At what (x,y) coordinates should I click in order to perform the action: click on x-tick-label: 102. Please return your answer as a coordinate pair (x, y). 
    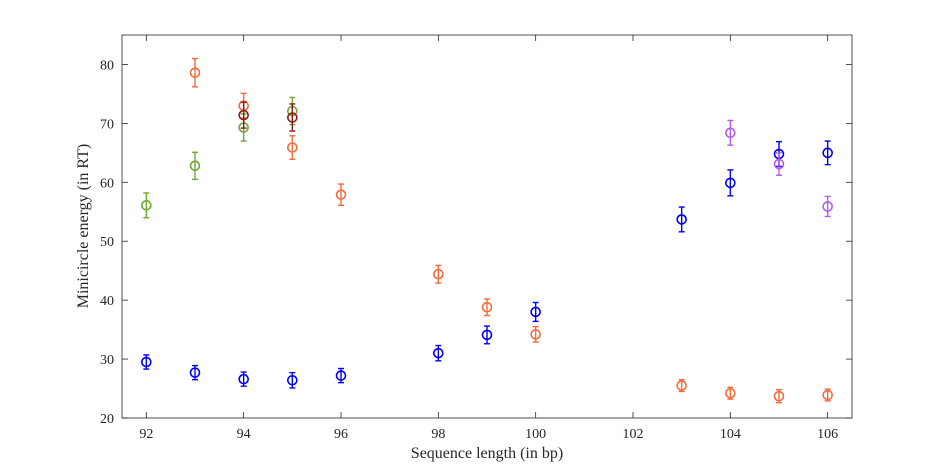
    Looking at the image, I should click on (633, 434).